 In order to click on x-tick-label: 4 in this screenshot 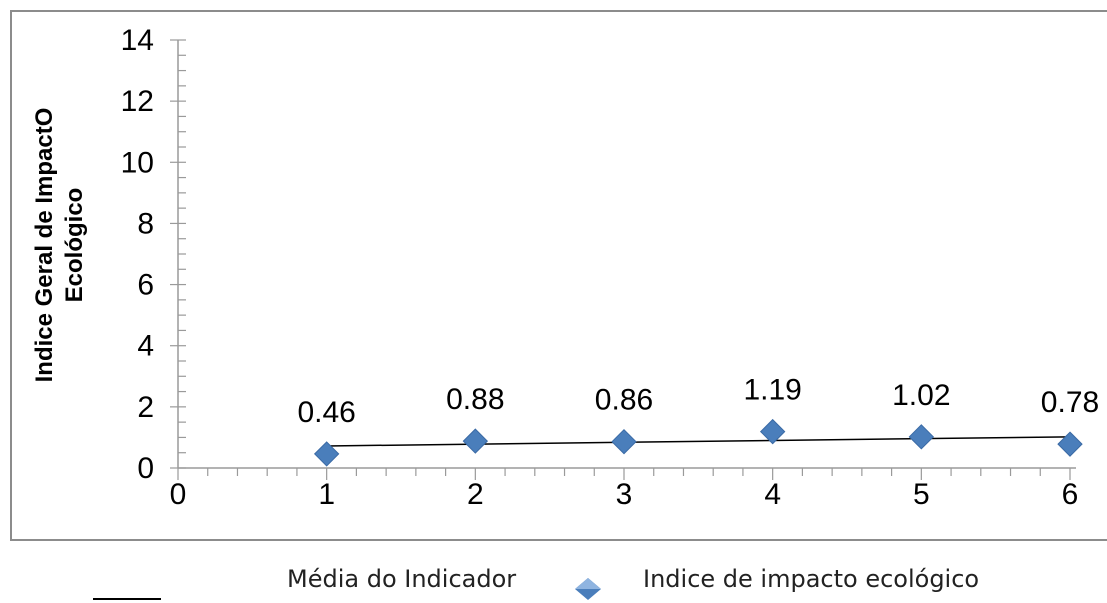, I will do `click(772, 494)`.